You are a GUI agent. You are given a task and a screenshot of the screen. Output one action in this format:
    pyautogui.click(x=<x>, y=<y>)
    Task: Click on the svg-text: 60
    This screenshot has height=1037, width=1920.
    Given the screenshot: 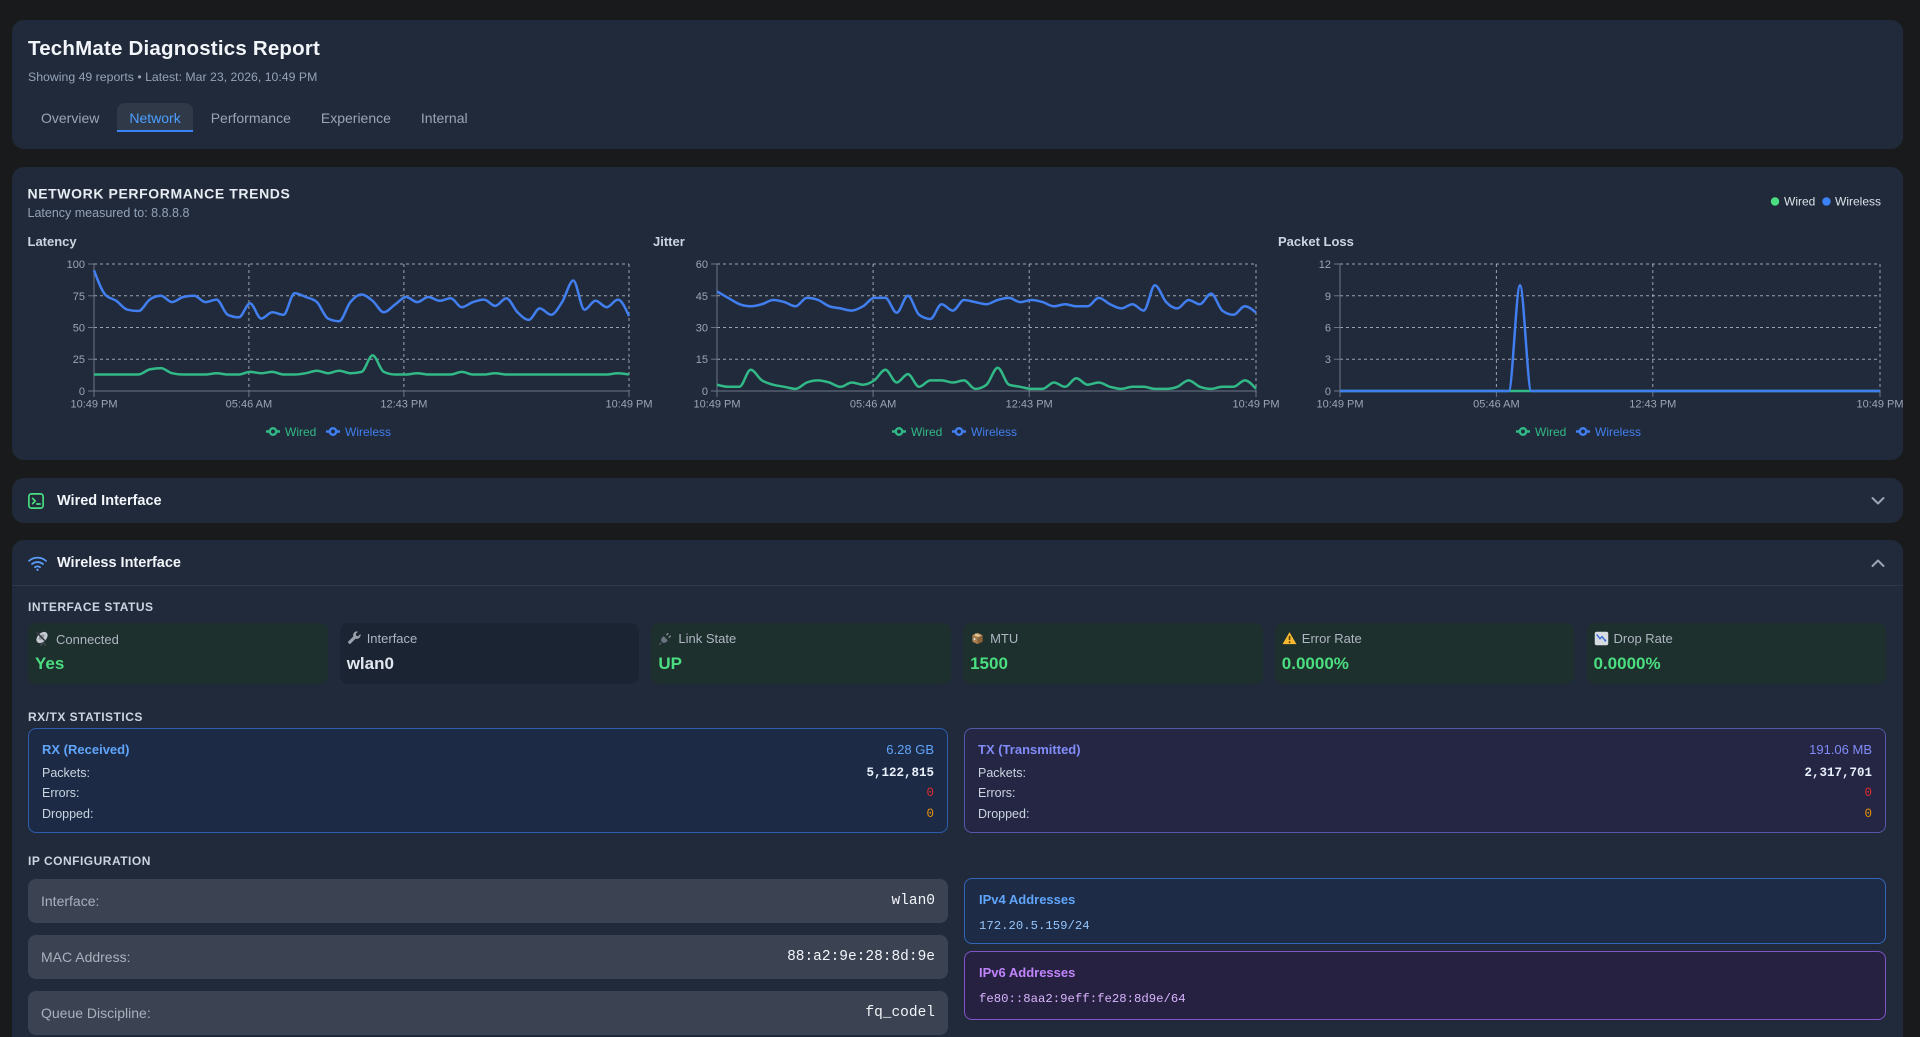 What is the action you would take?
    pyautogui.click(x=702, y=265)
    